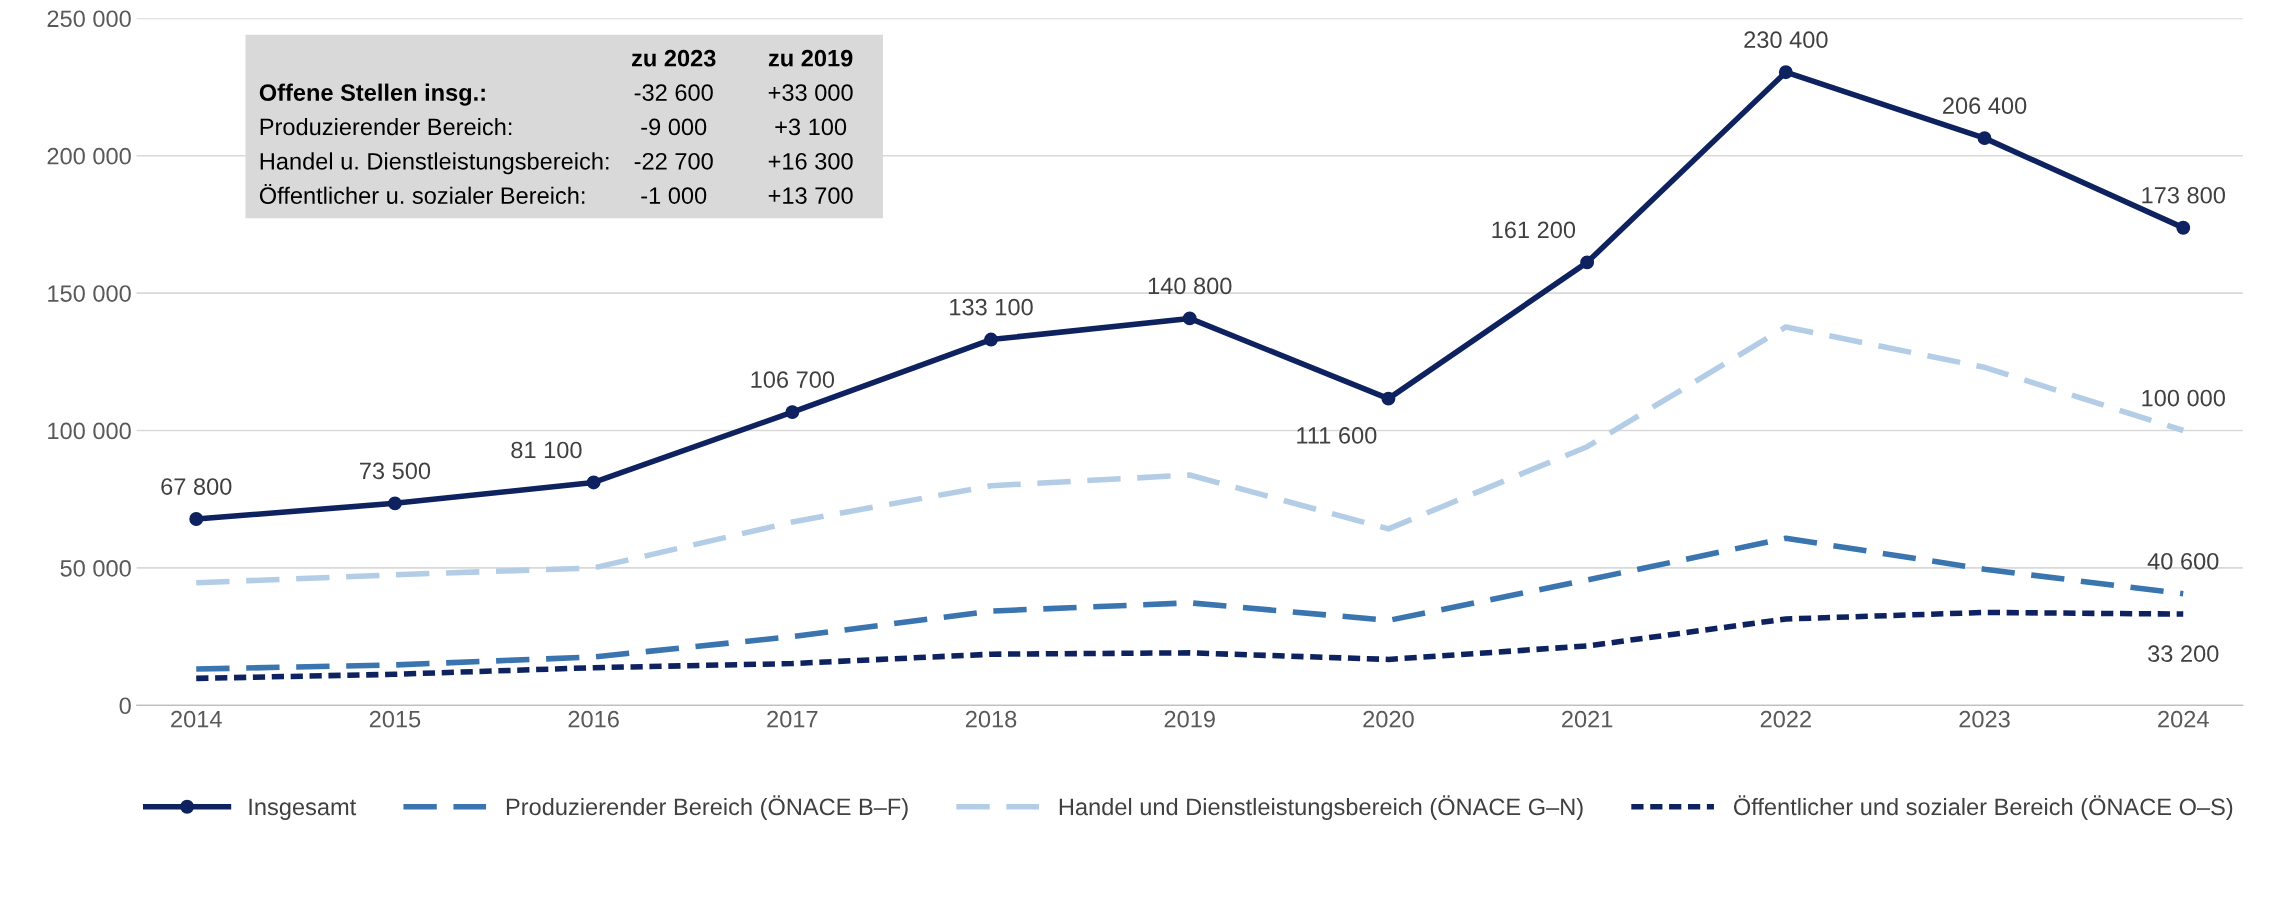 The height and width of the screenshot is (916, 2277). What do you see at coordinates (1337, 435) in the screenshot?
I see `data-label: 111 600` at bounding box center [1337, 435].